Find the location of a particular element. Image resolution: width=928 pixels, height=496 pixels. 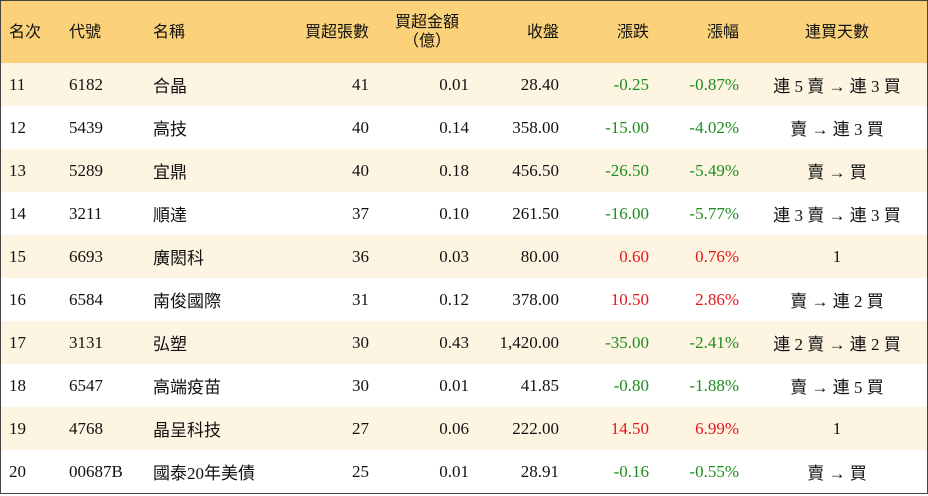

table-cell: 國泰20年美債 is located at coordinates (204, 473).